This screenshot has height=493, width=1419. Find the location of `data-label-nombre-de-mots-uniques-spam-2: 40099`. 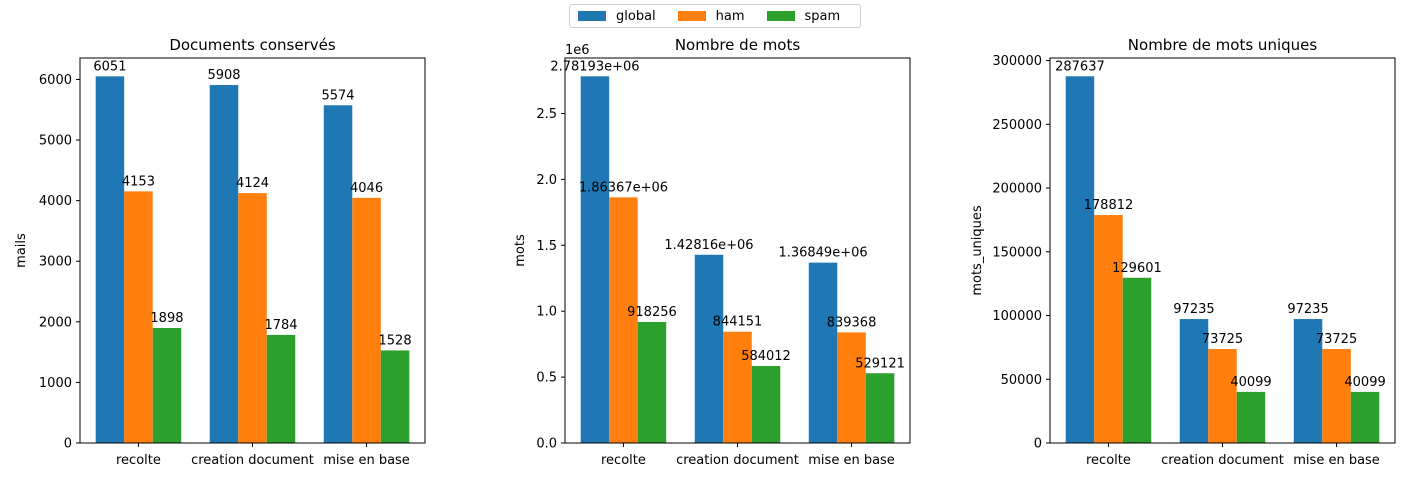

data-label-nombre-de-mots-uniques-spam-2: 40099 is located at coordinates (1364, 382).